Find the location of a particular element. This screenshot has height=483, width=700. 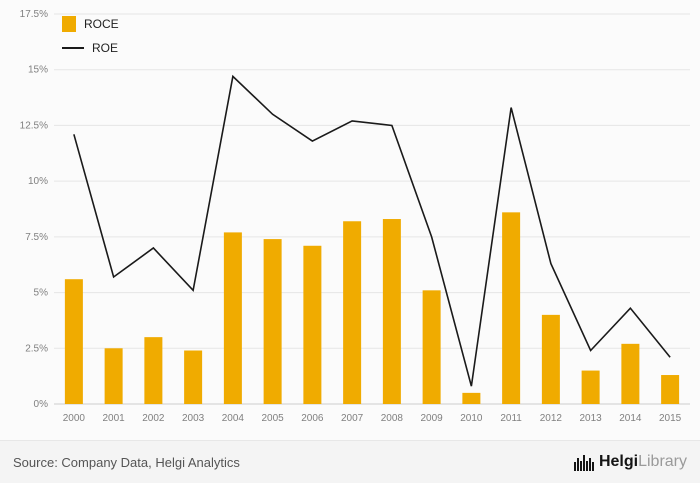

legend-item-roe: ROE is located at coordinates (90, 48).